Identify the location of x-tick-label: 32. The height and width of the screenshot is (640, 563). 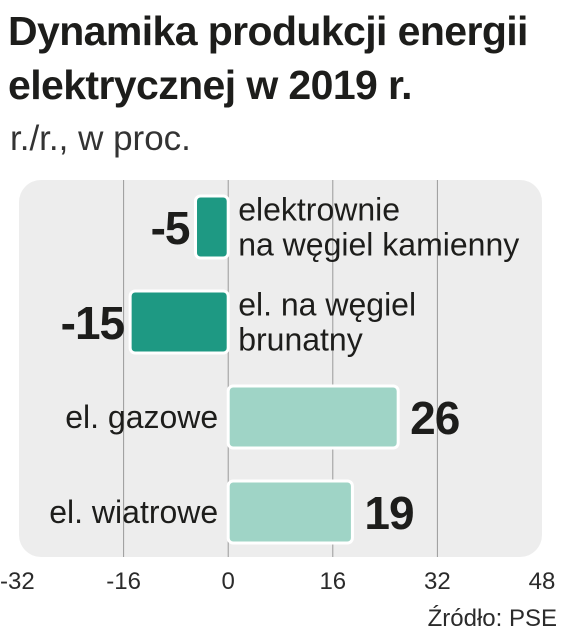
(437, 581).